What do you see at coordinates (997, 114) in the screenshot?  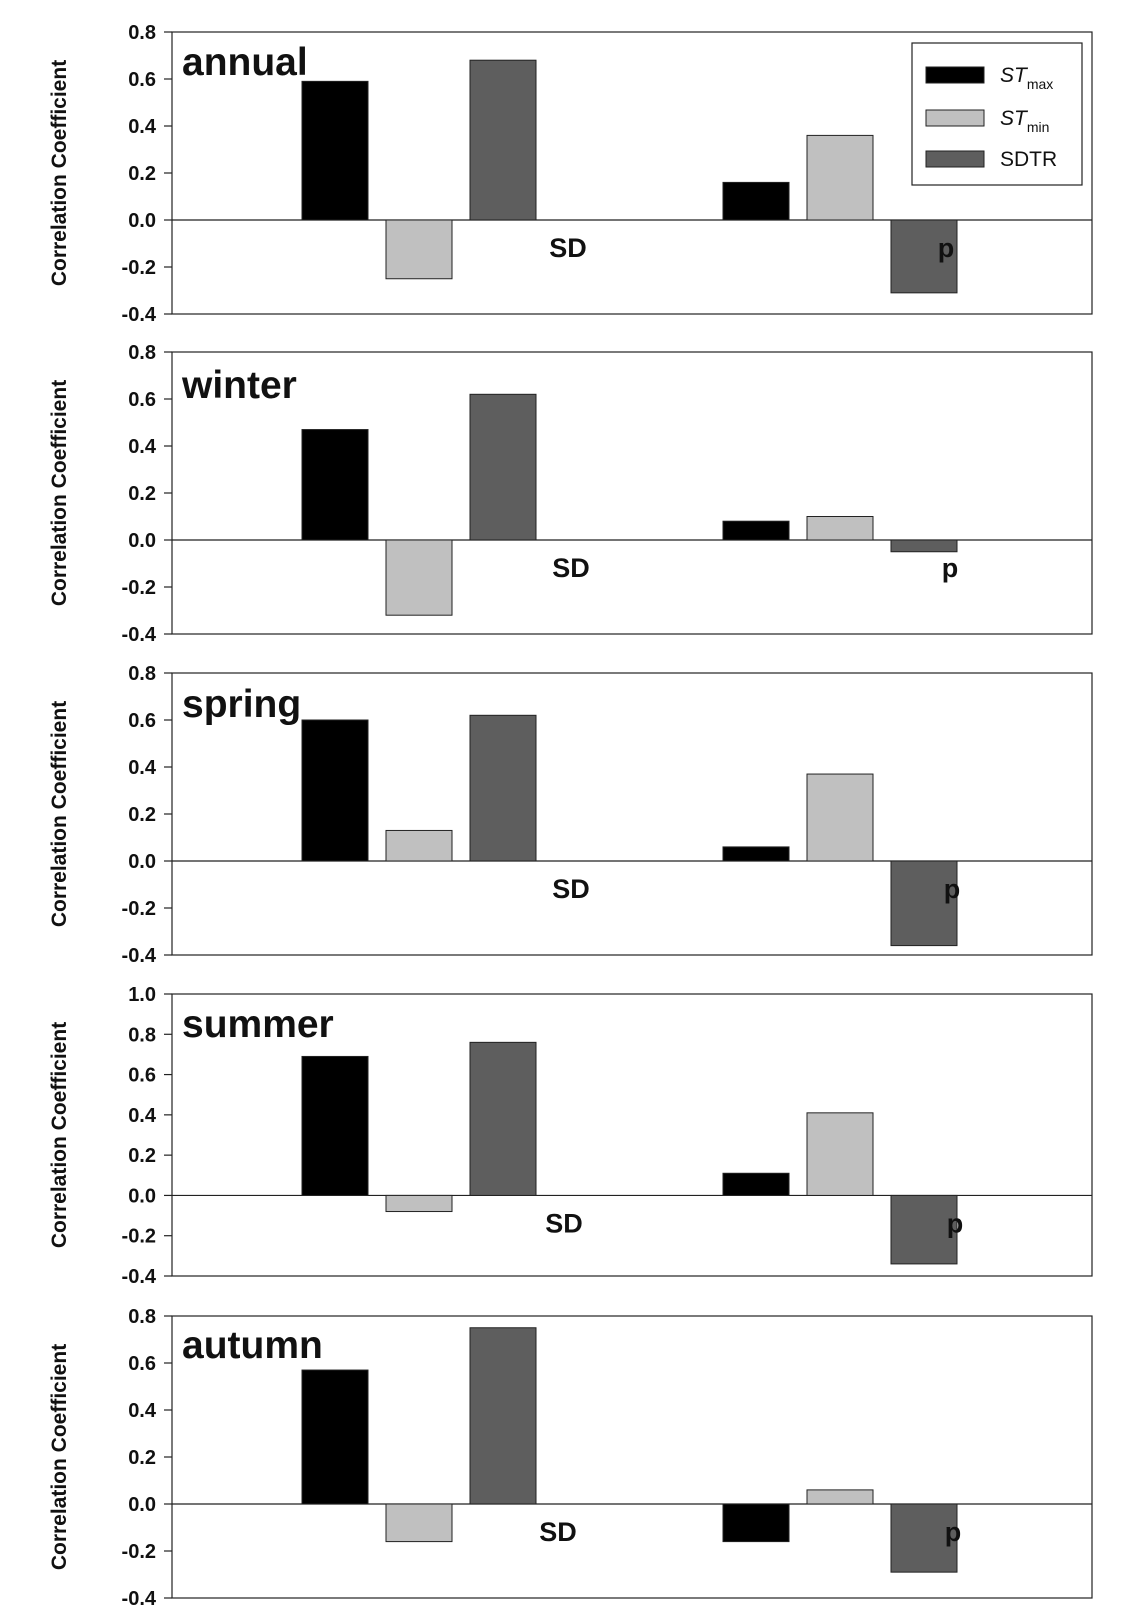 I see `legend-box` at bounding box center [997, 114].